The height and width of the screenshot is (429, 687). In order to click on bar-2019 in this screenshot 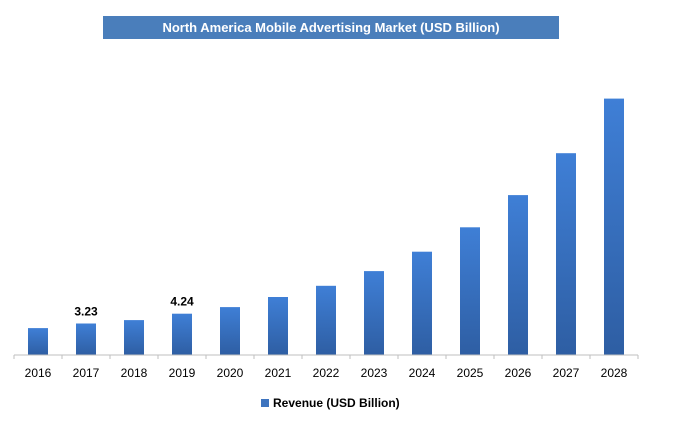, I will do `click(182, 334)`.